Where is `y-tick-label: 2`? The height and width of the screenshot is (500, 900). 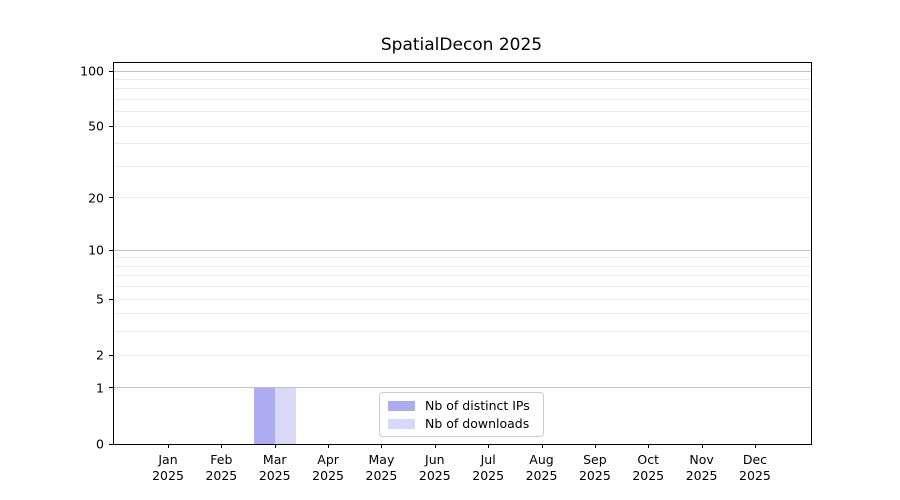 y-tick-label: 2 is located at coordinates (100, 355).